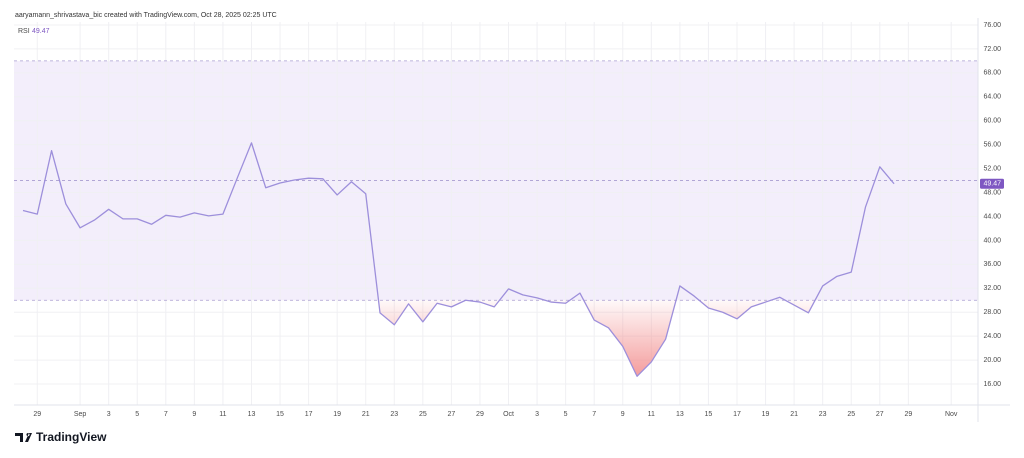  What do you see at coordinates (508, 414) in the screenshot?
I see `x-tick-label: Oct` at bounding box center [508, 414].